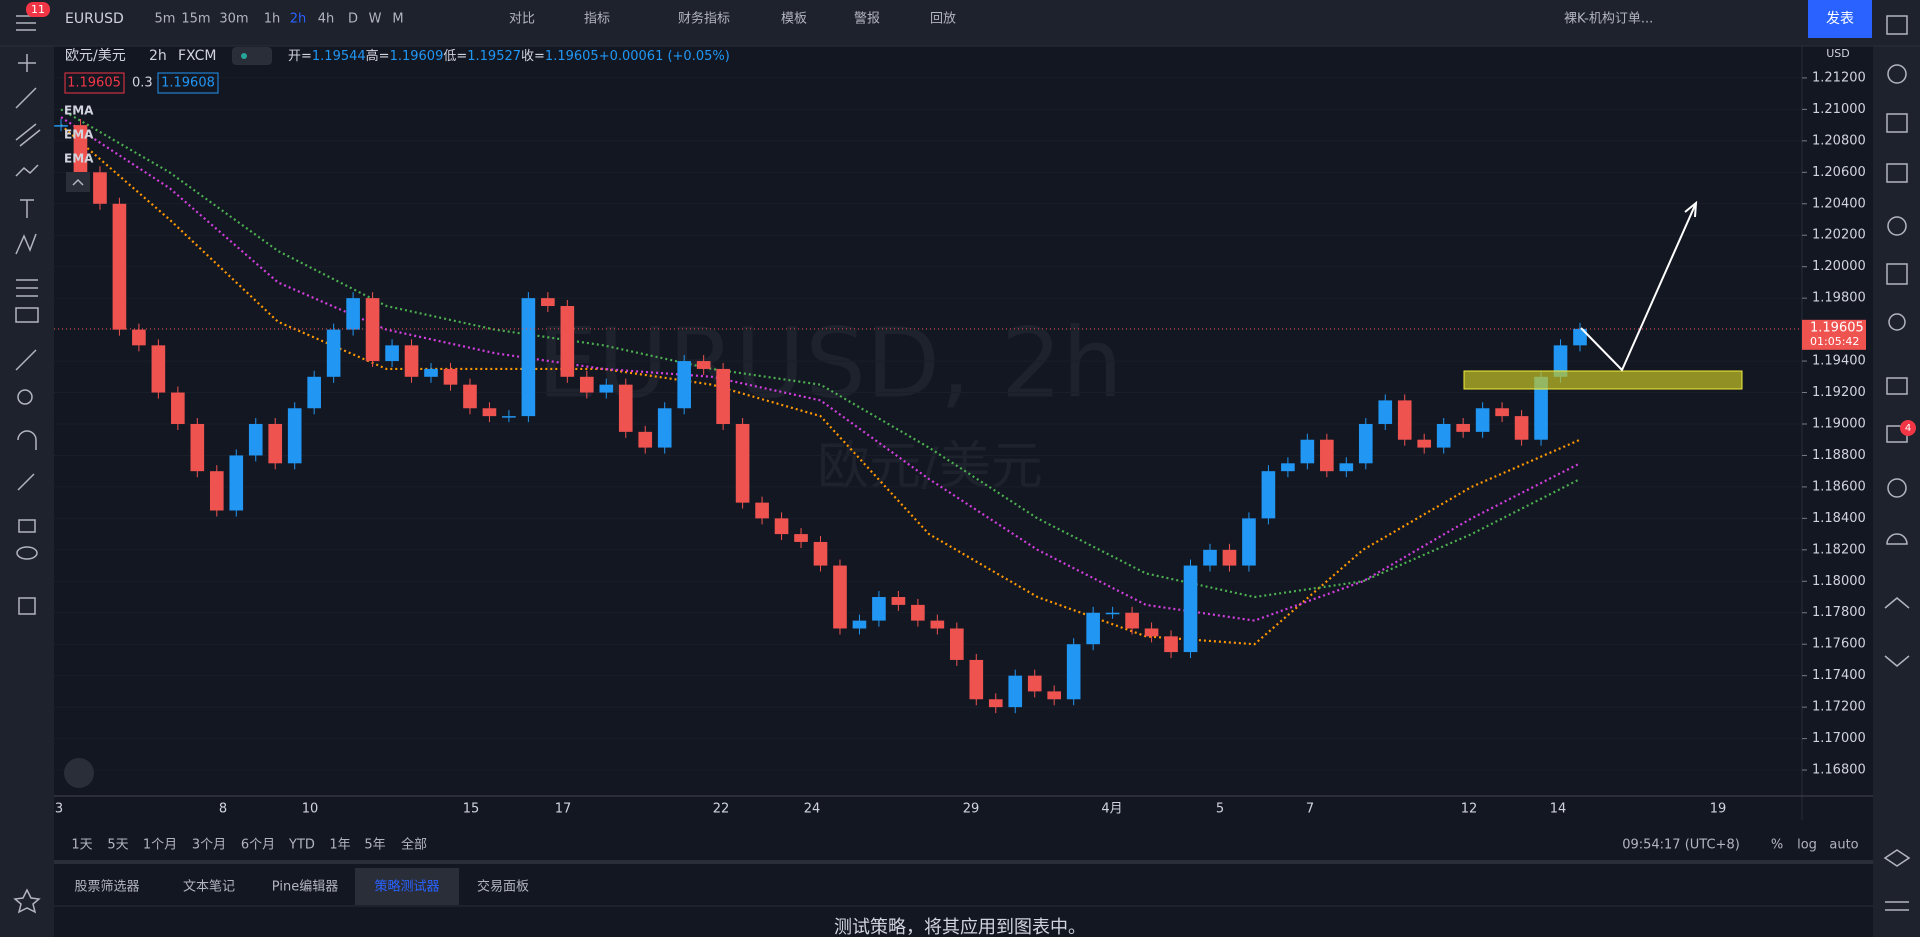 The width and height of the screenshot is (1920, 937). What do you see at coordinates (195, 19) in the screenshot?
I see `interval: 15m` at bounding box center [195, 19].